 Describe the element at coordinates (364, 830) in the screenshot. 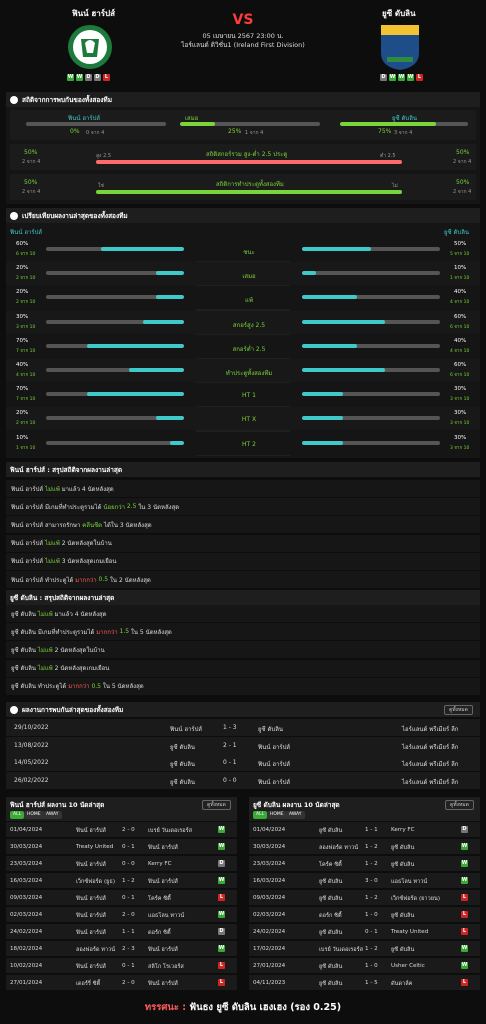

I see `result-row: 01/04/2024 ยูซี ดับลิน 1 - 1 Kerry FC D` at that location.